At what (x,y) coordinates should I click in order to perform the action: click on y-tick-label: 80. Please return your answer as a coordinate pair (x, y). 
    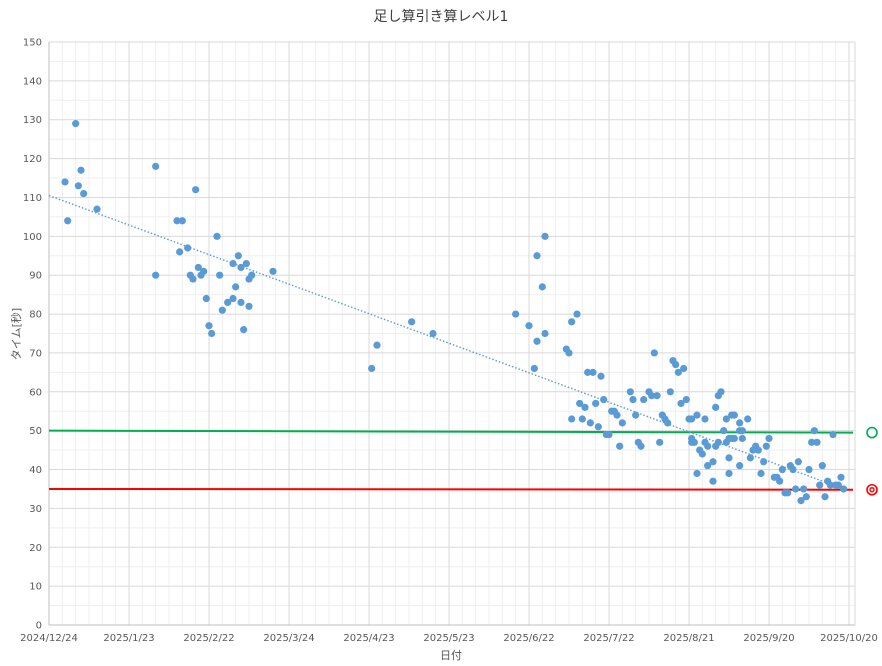
    Looking at the image, I should click on (35, 315).